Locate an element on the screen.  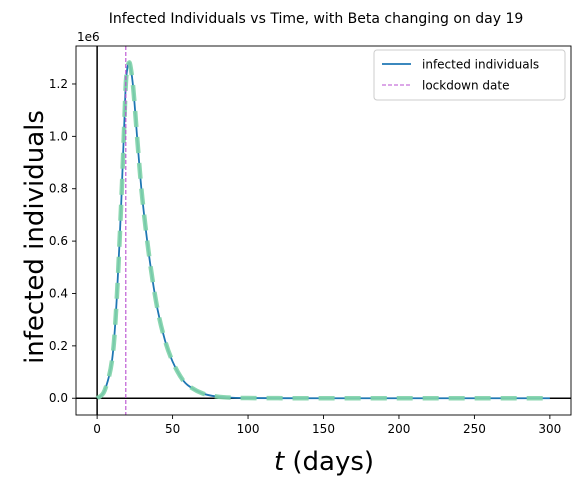
legend-label-infected: infected individuals is located at coordinates (480, 65).